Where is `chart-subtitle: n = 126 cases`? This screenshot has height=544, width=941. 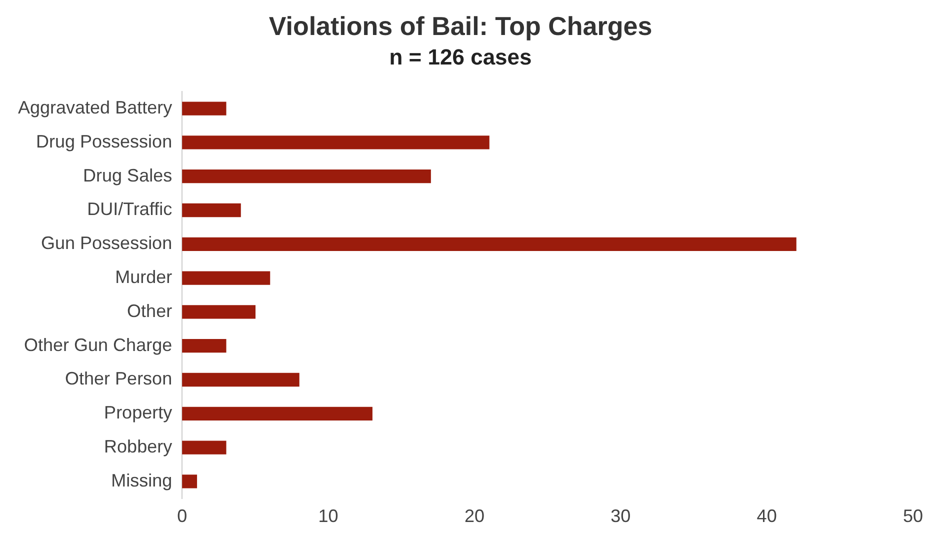 chart-subtitle: n = 126 cases is located at coordinates (460, 57).